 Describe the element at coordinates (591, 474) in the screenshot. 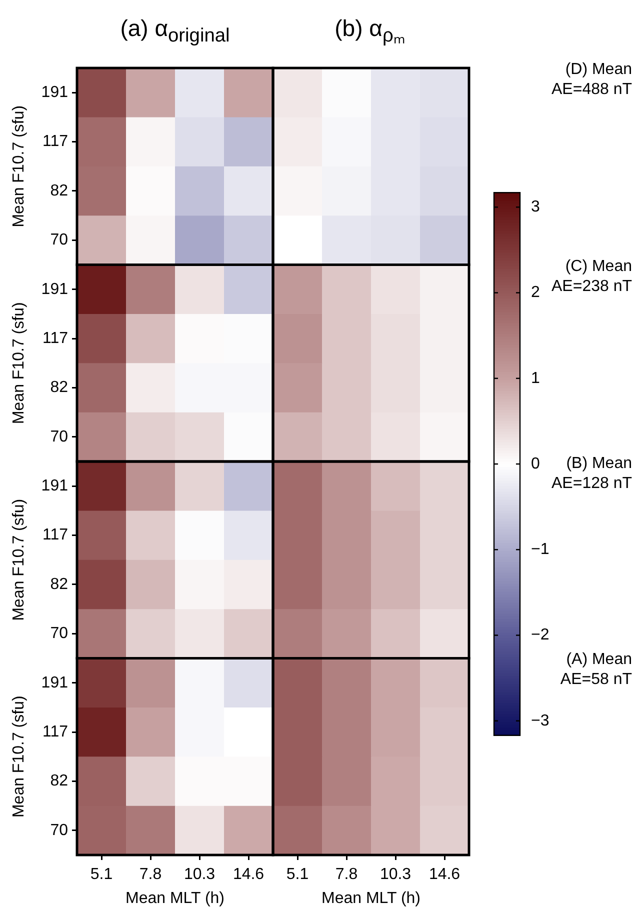

I see `text: (B) Mean AE=128 nT` at that location.